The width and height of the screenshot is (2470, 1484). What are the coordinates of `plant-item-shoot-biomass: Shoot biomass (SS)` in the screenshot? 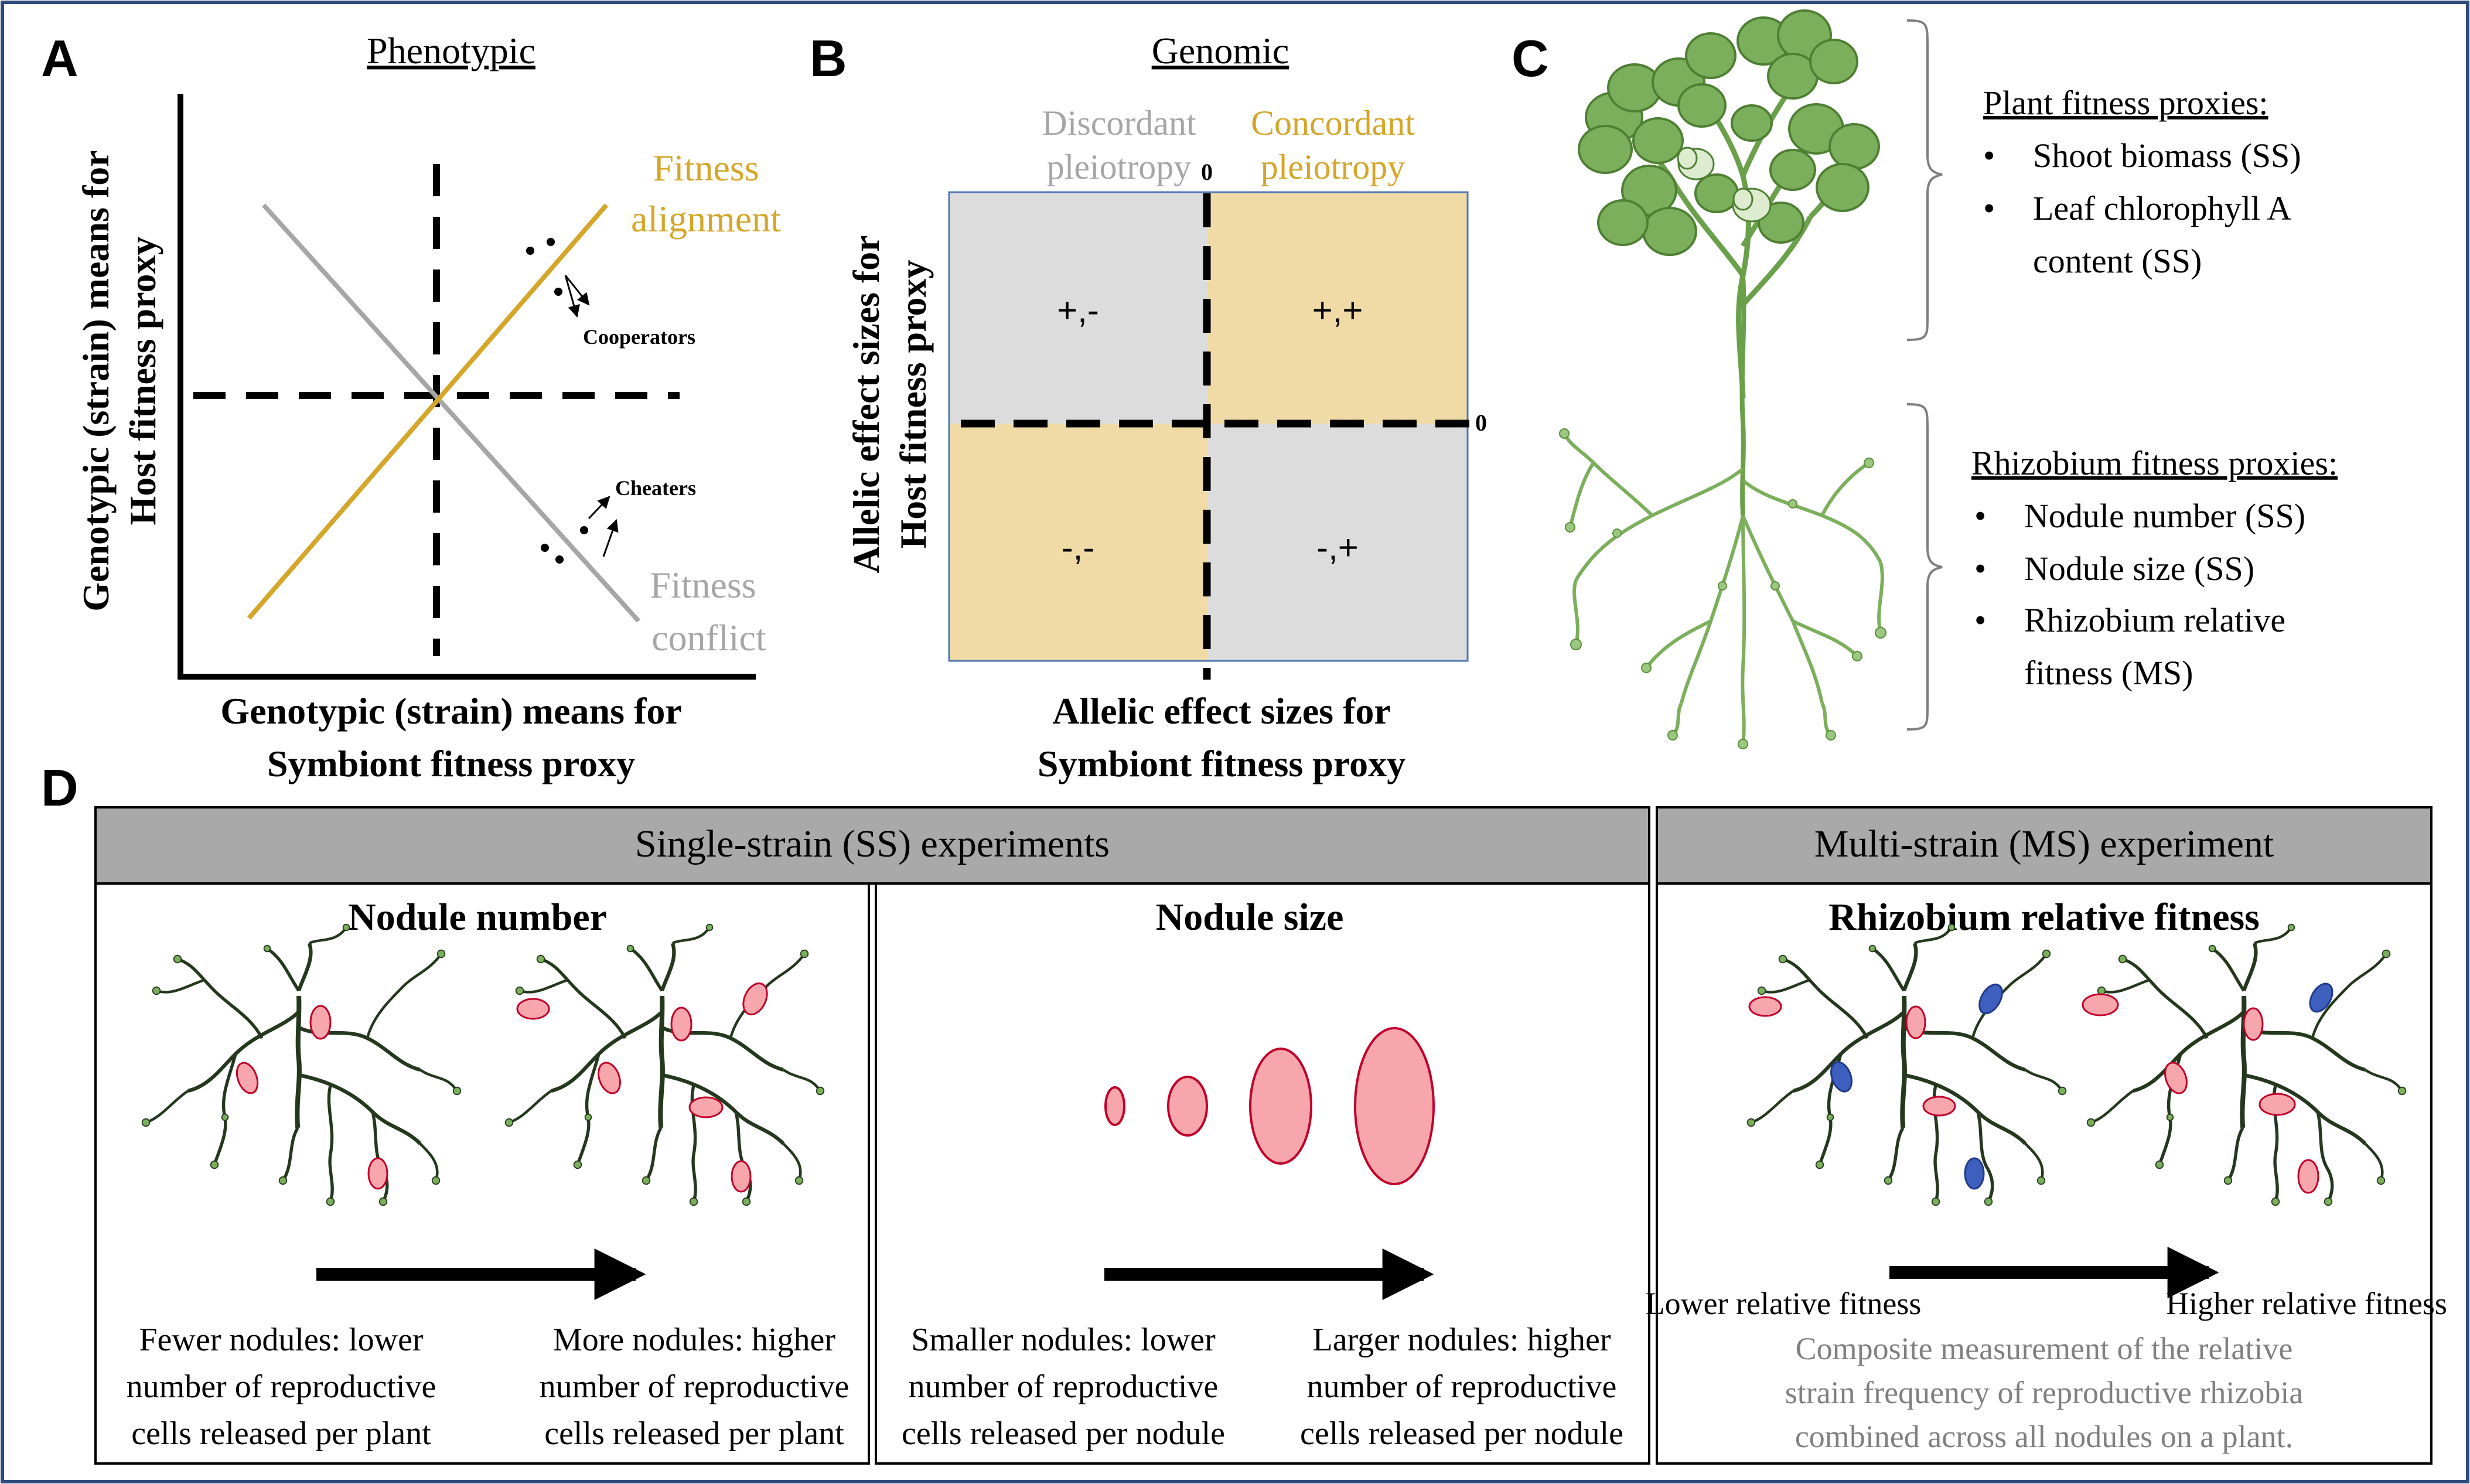 It's located at (2167, 156).